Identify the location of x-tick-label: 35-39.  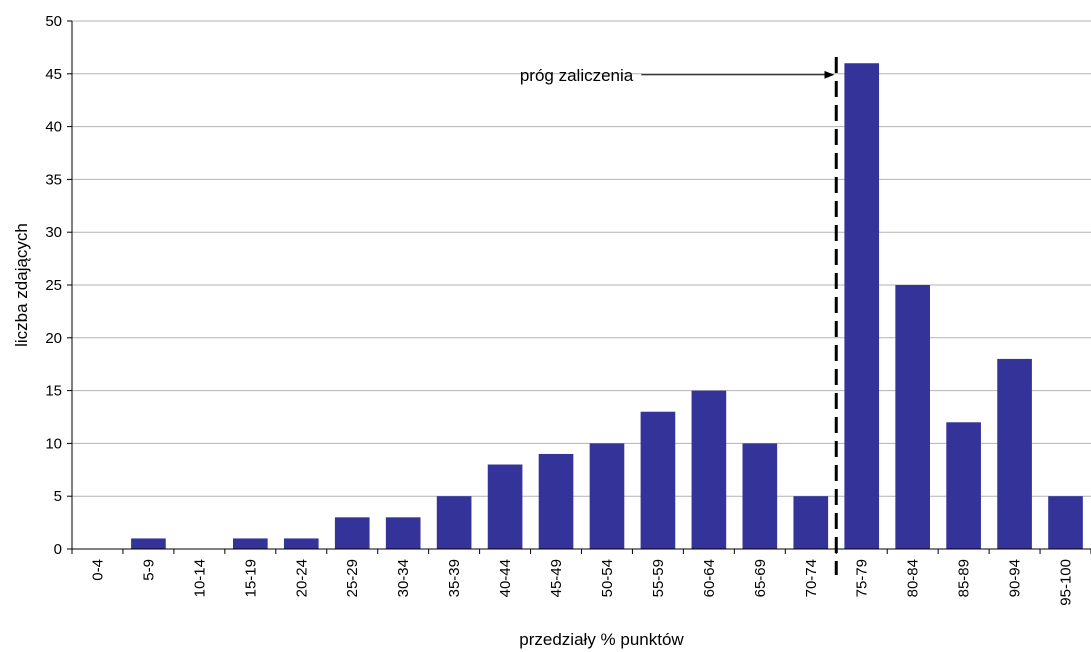
(454, 578).